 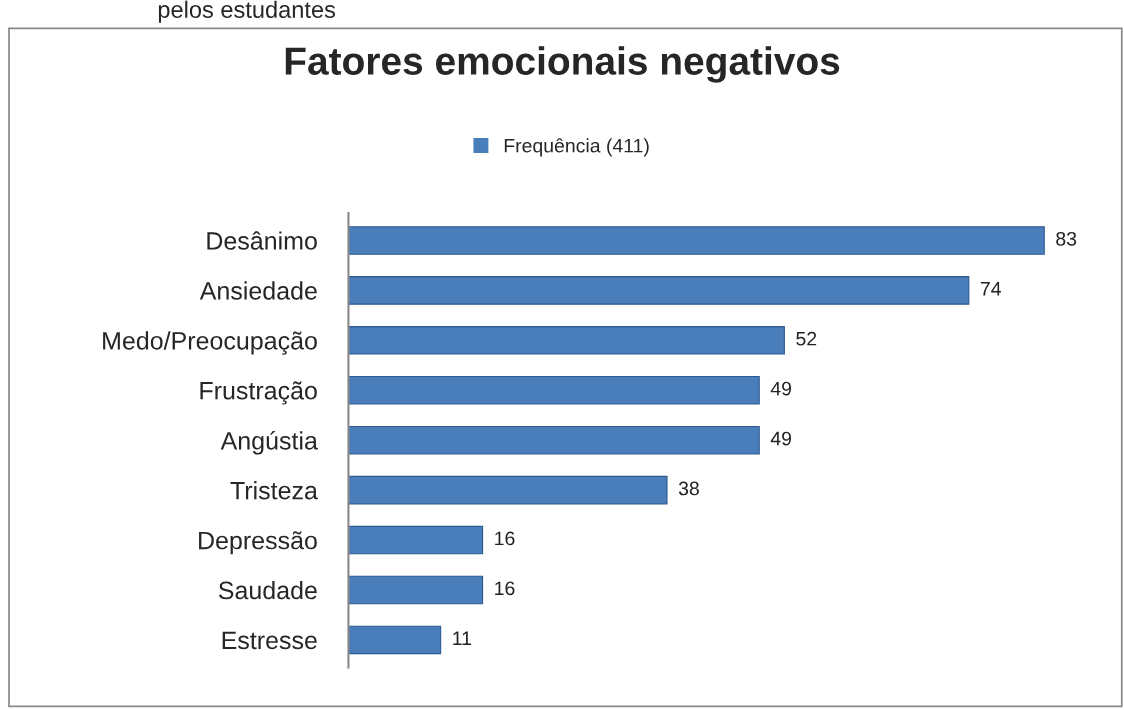 I want to click on y-tick-label: Depressão, so click(x=258, y=543).